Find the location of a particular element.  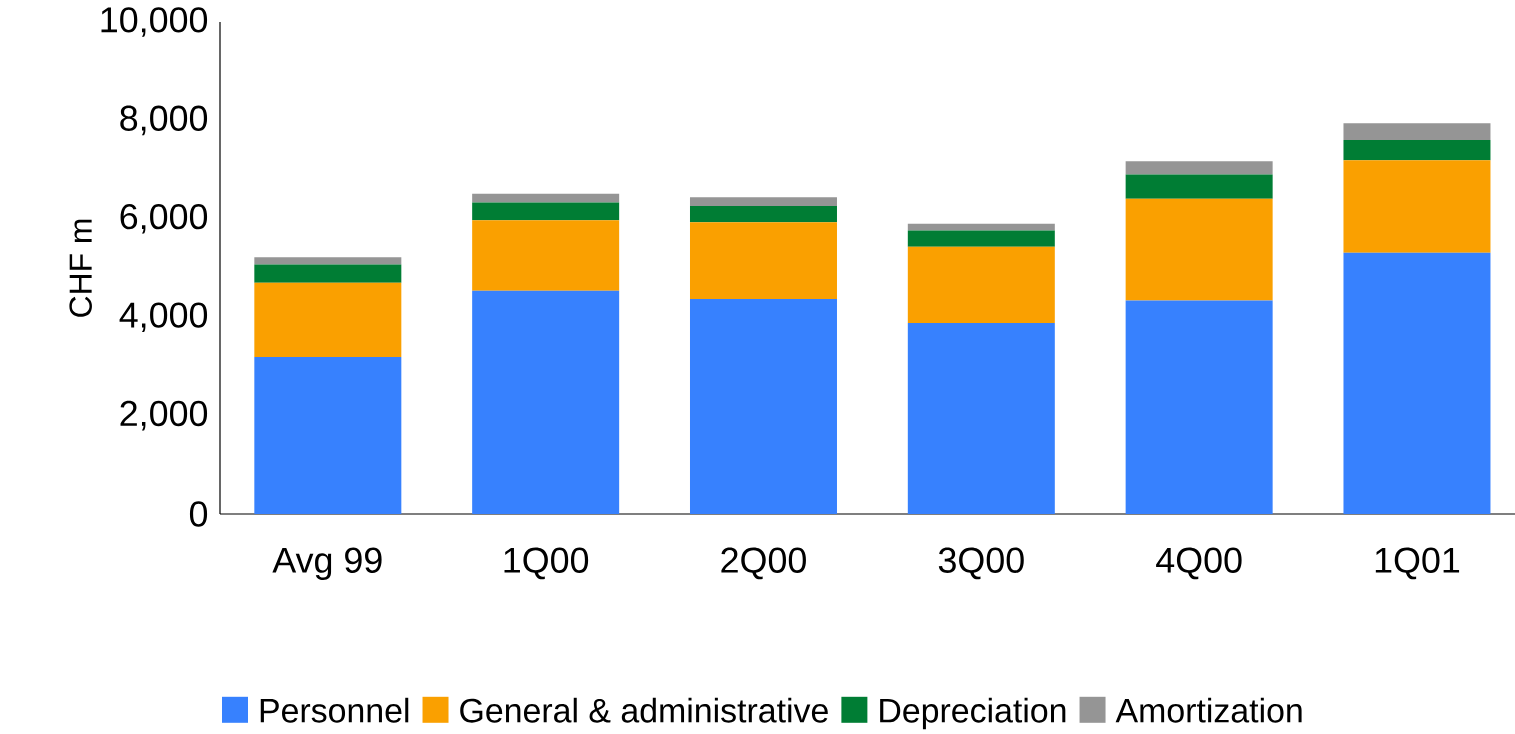

legend-label: Personnel is located at coordinates (334, 710).